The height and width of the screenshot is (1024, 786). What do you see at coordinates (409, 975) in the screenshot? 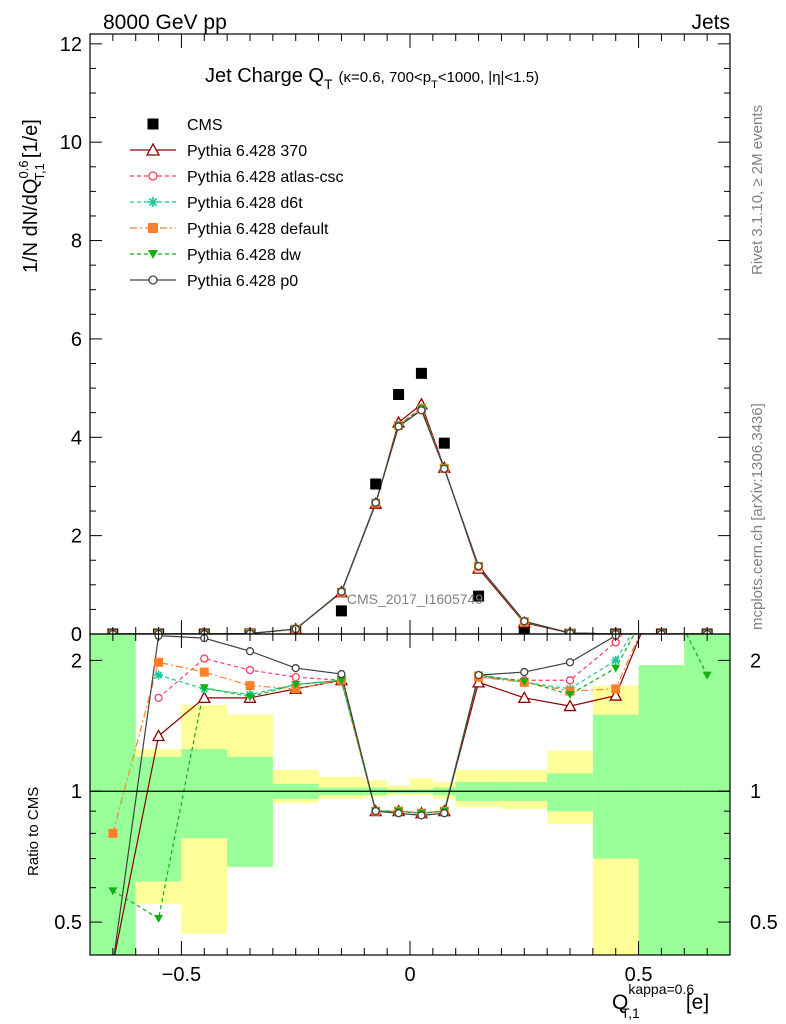
I see `x-tick-label: 0` at bounding box center [409, 975].